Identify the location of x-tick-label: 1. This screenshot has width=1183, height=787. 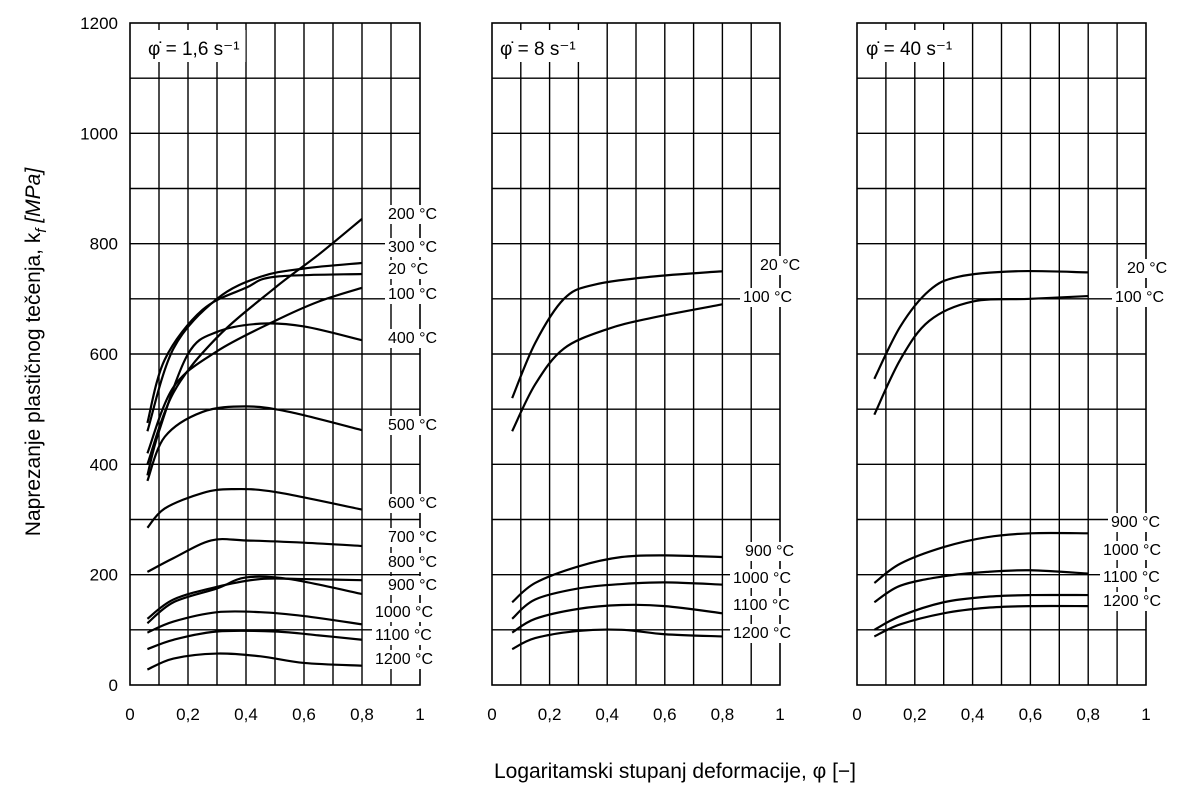
(419, 714).